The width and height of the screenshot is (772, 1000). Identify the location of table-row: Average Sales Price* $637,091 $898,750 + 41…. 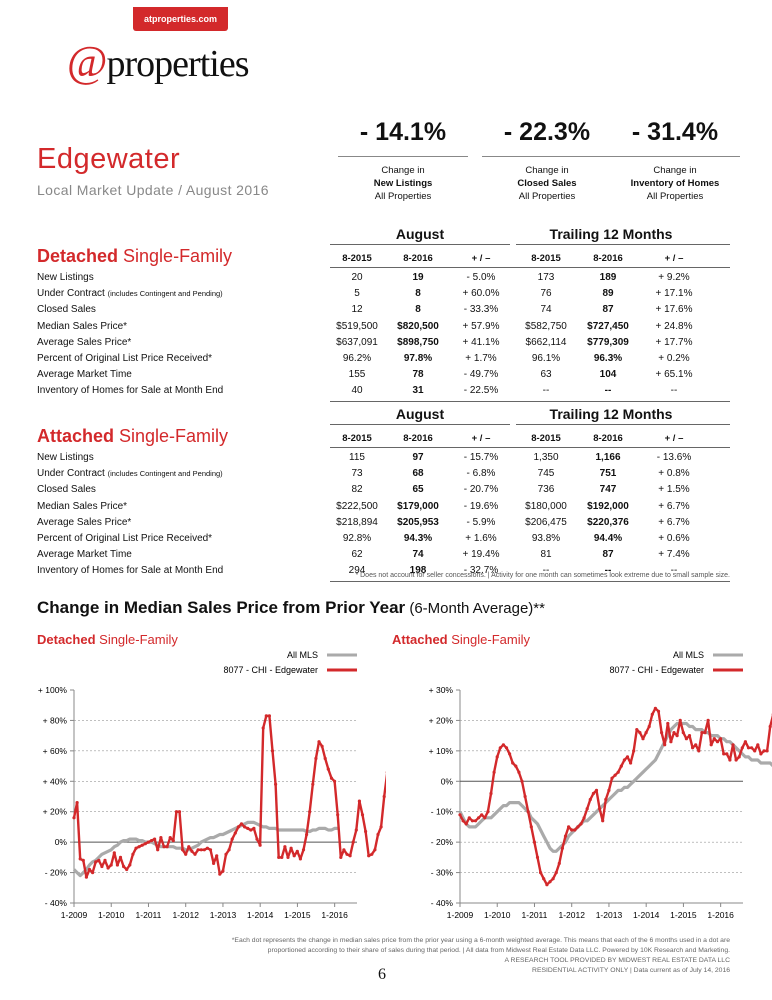
(383, 343).